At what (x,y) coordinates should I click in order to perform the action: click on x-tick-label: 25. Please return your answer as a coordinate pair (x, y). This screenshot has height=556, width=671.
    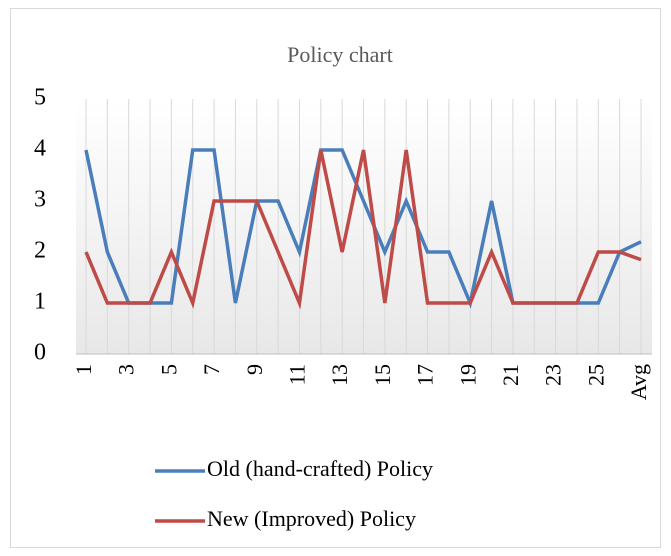
    Looking at the image, I should click on (595, 375).